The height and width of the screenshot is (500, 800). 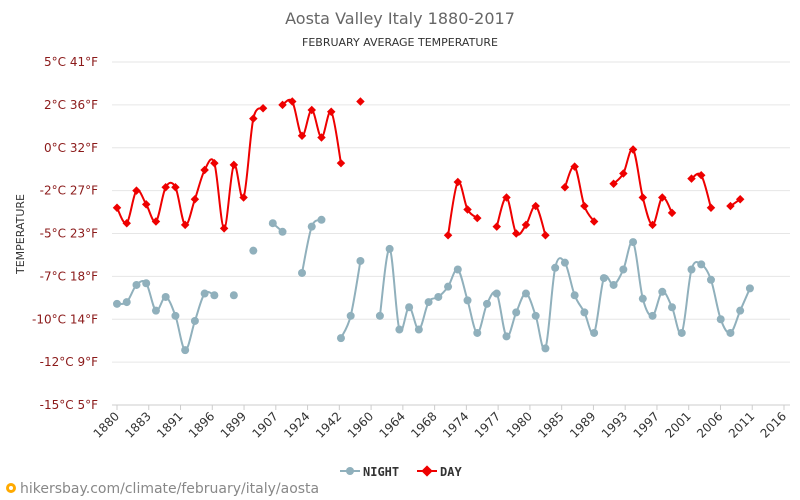 What do you see at coordinates (137, 424) in the screenshot?
I see `x-tick-label: 1883` at bounding box center [137, 424].